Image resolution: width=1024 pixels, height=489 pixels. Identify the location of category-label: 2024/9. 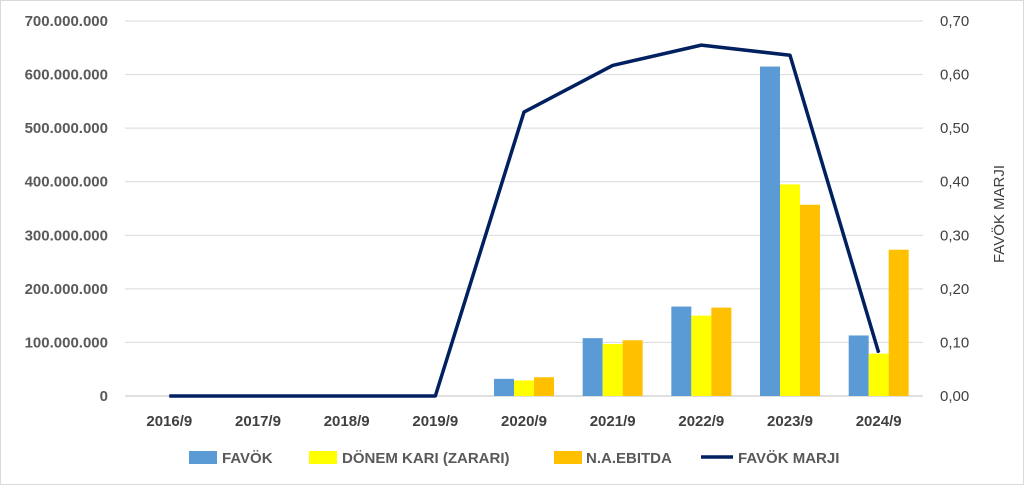
(879, 421).